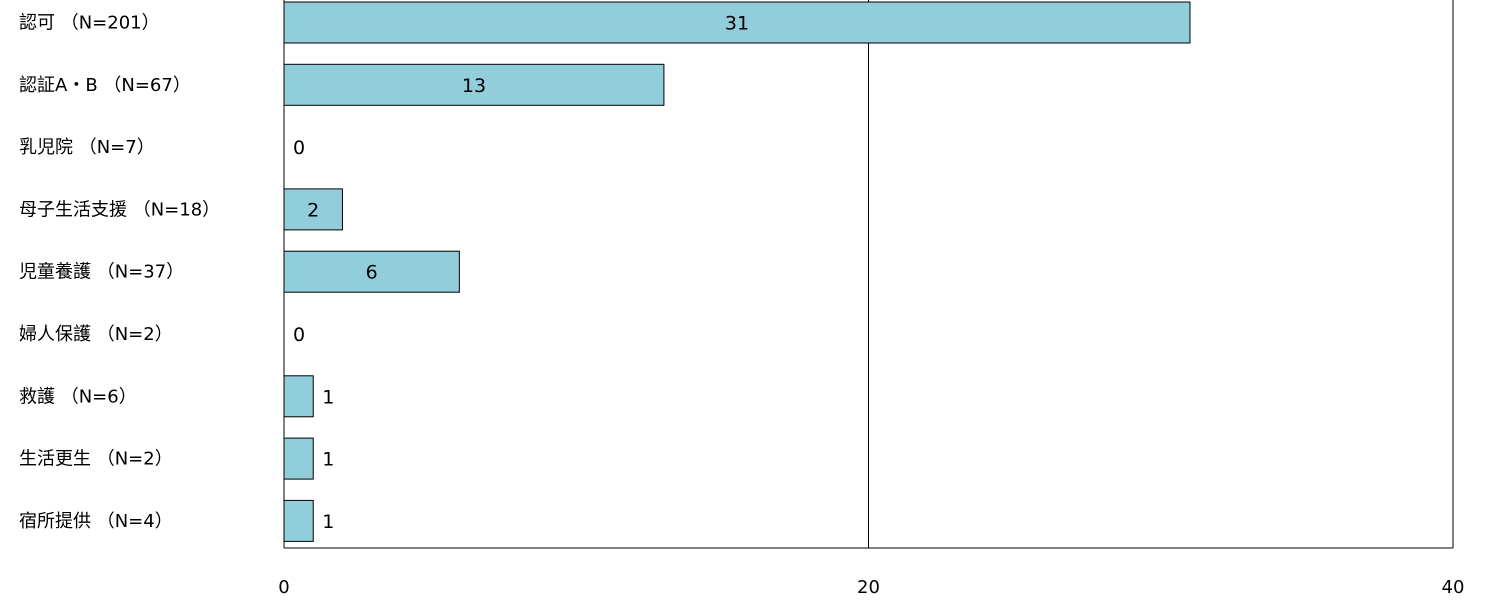  What do you see at coordinates (119, 209) in the screenshot?
I see `category-label-3: 母子生活支援 （N=18）` at bounding box center [119, 209].